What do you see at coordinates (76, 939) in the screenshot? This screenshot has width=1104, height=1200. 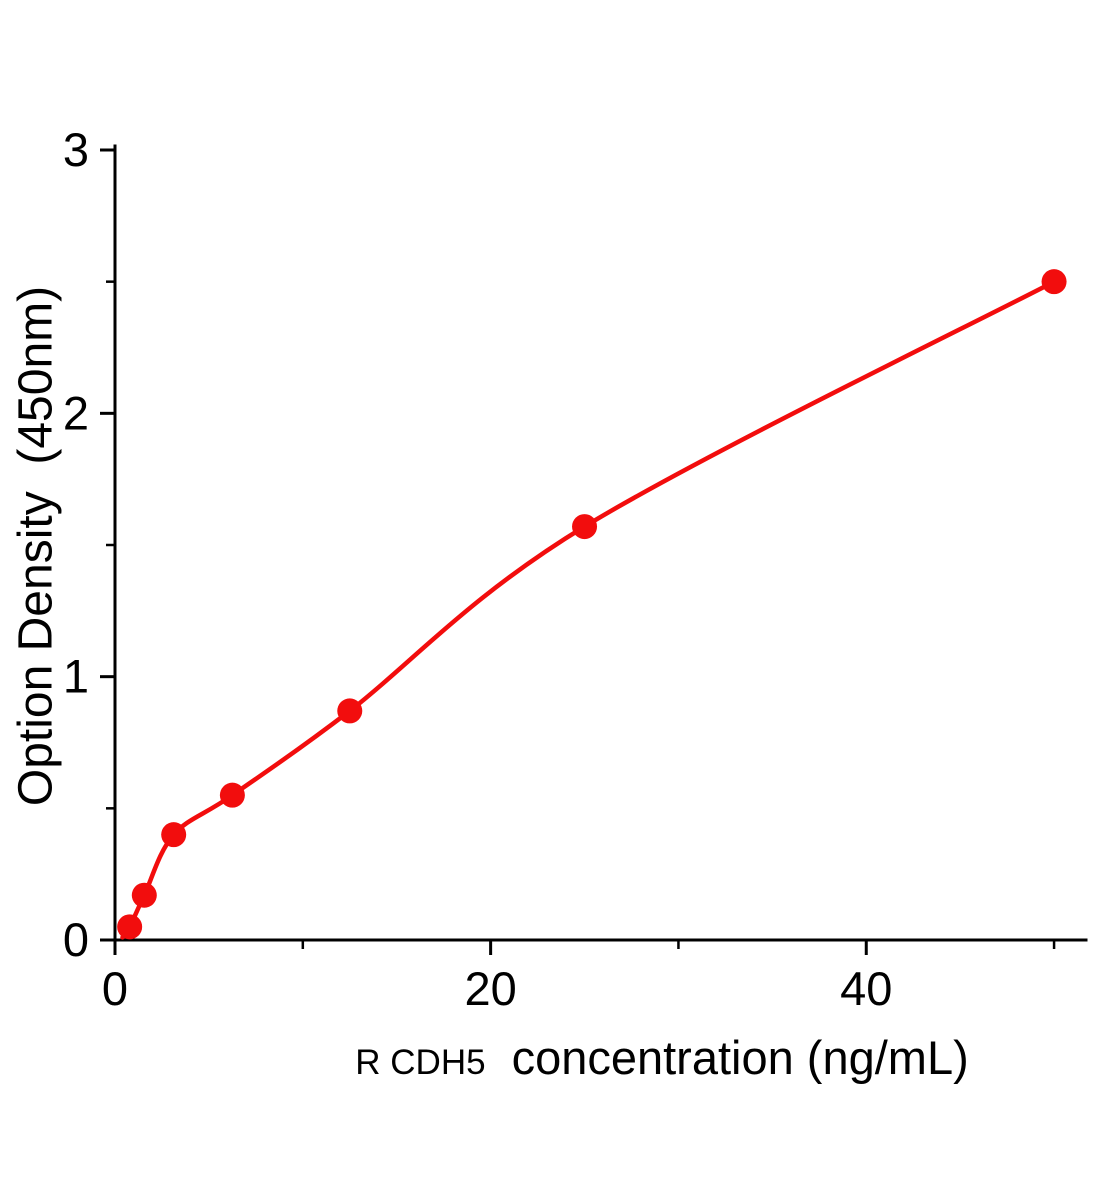 I see `y-tick-label: 0` at bounding box center [76, 939].